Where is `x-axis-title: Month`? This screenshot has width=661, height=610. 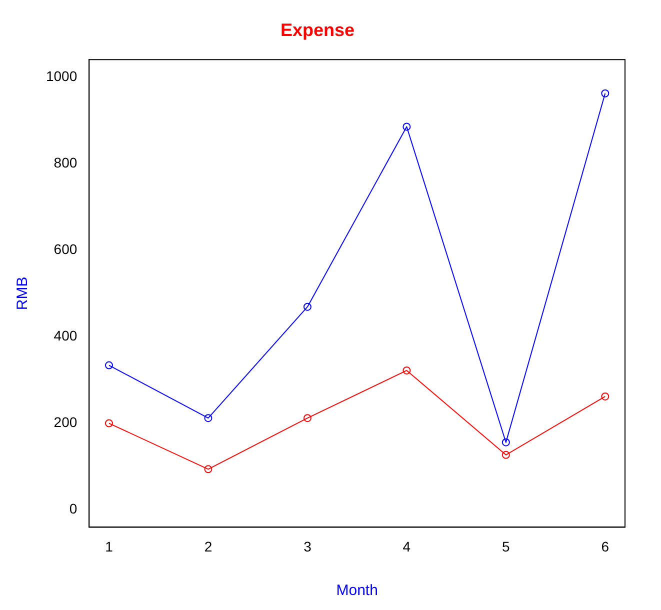
x-axis-title: Month is located at coordinates (357, 591).